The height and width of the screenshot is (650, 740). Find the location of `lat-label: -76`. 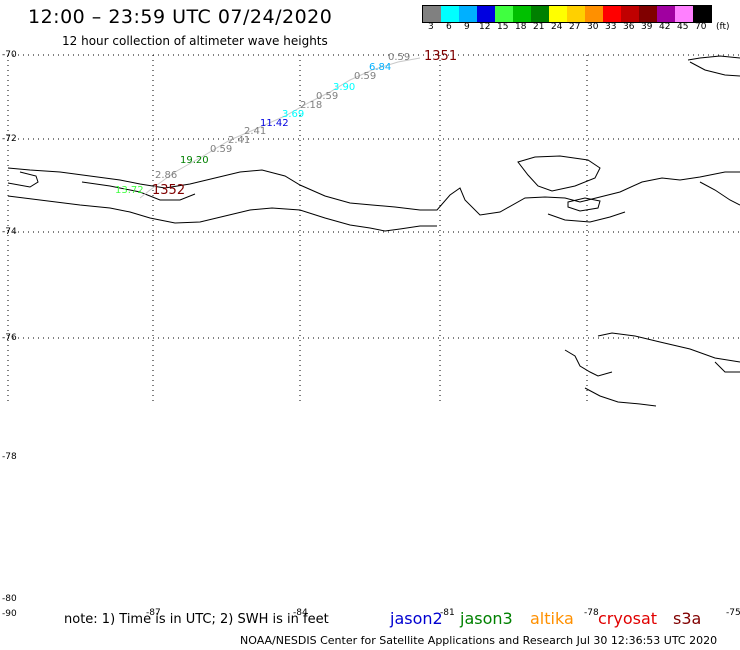

lat-label: -76 is located at coordinates (9, 338).